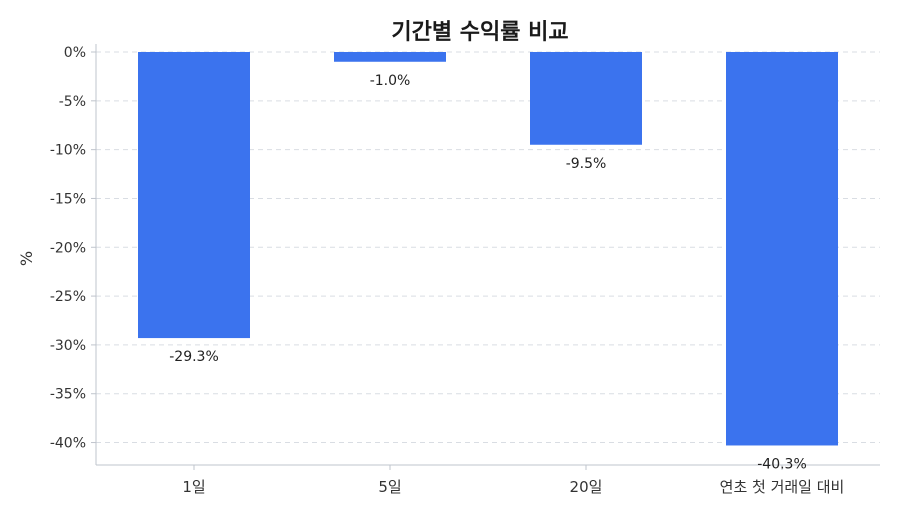 The width and height of the screenshot is (900, 518). I want to click on y-tick-label: -30%, so click(68, 346).